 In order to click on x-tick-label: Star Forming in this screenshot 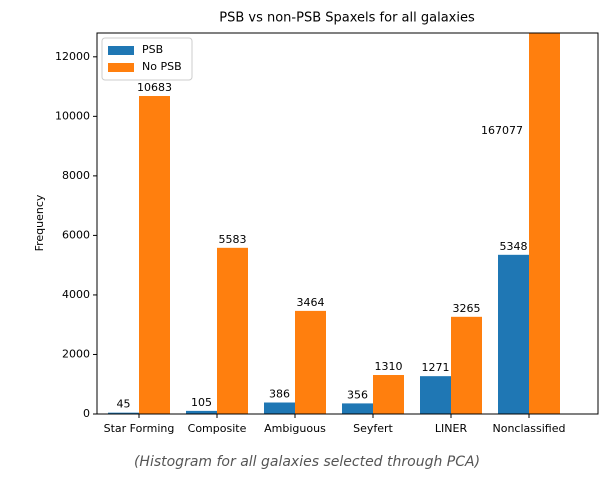, I will do `click(139, 428)`.